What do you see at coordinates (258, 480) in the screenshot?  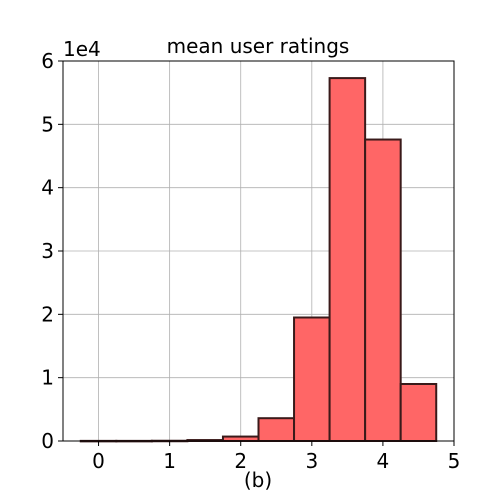 I see `x-axis-label: (b)` at bounding box center [258, 480].